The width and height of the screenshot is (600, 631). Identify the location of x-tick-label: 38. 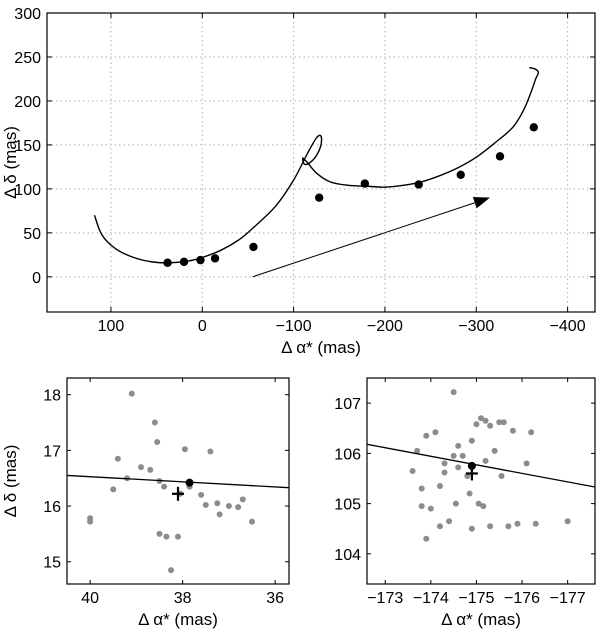
(183, 598).